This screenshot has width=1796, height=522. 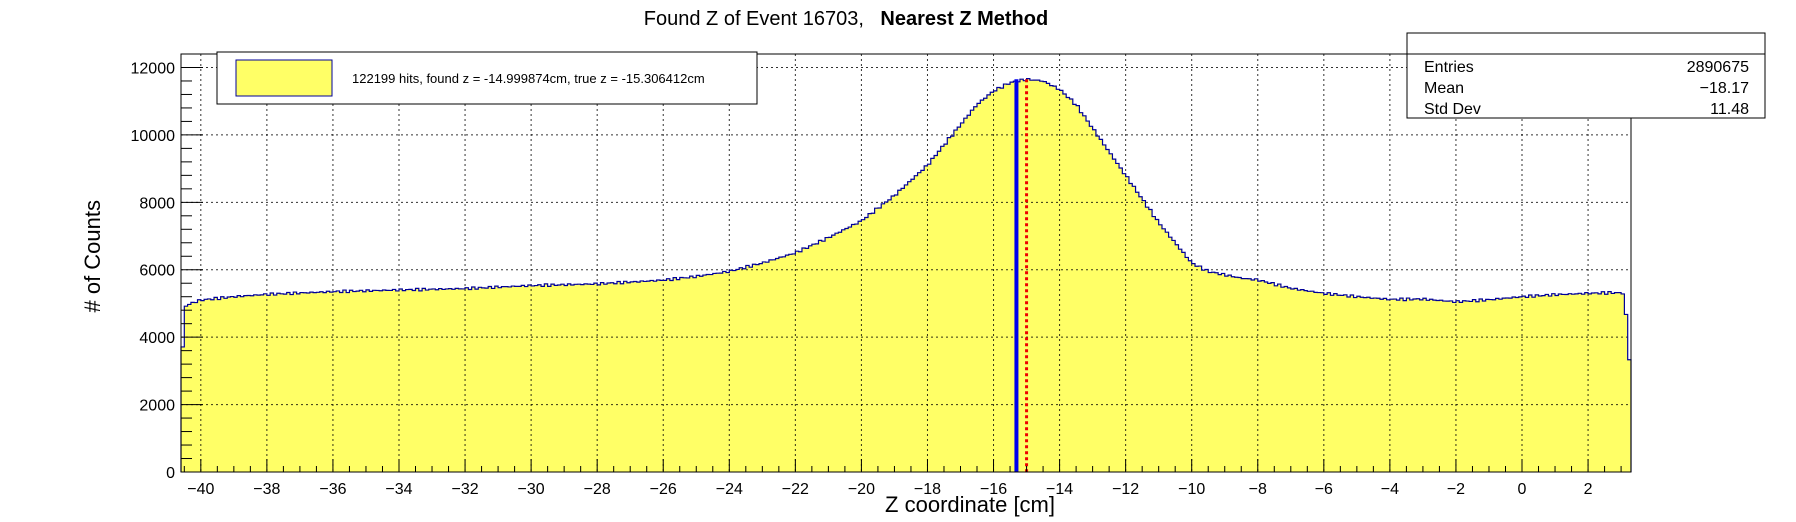 I want to click on x-tick-label: −36, so click(x=332, y=489).